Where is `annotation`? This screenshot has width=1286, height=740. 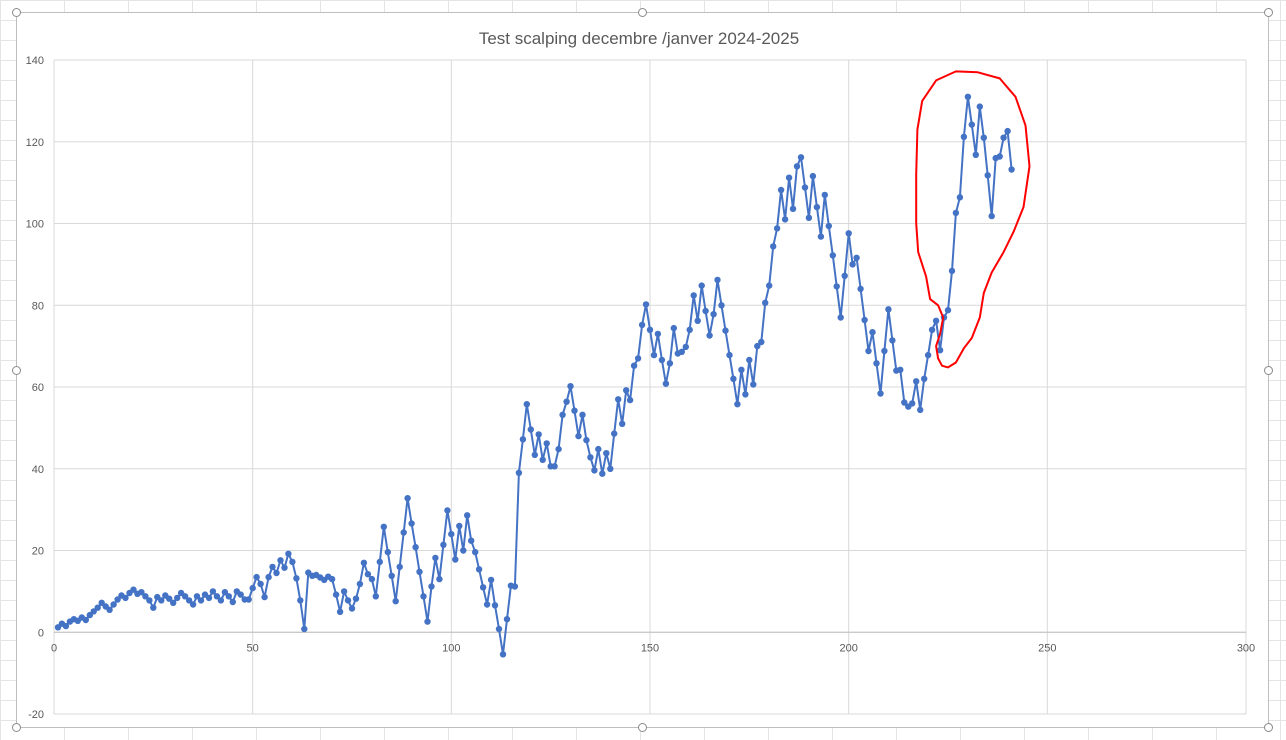
annotation is located at coordinates (973, 219).